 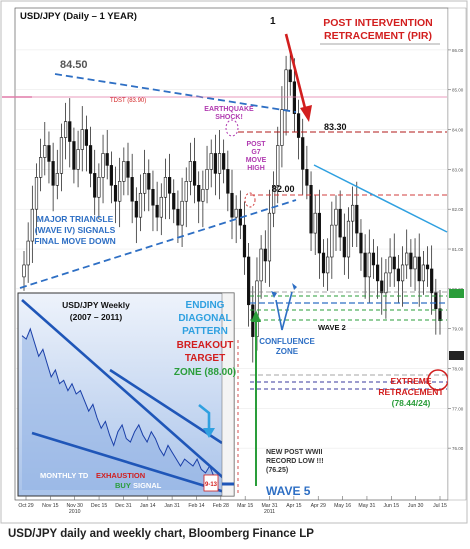 What do you see at coordinates (204, 318) in the screenshot?
I see `label-ending: ENDING DIAGONAL PATTERN` at bounding box center [204, 318].